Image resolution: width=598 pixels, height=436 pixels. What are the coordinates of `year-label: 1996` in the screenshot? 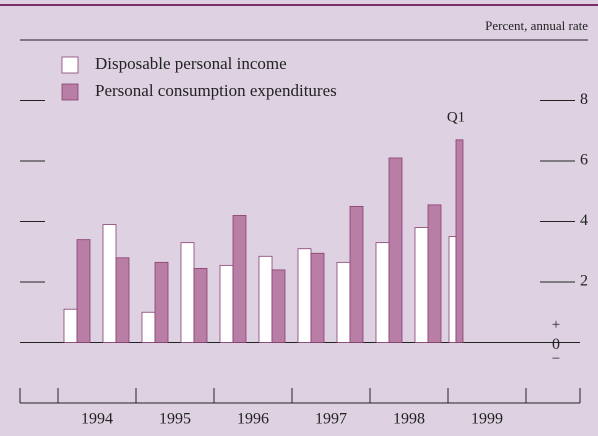 It's located at (253, 419).